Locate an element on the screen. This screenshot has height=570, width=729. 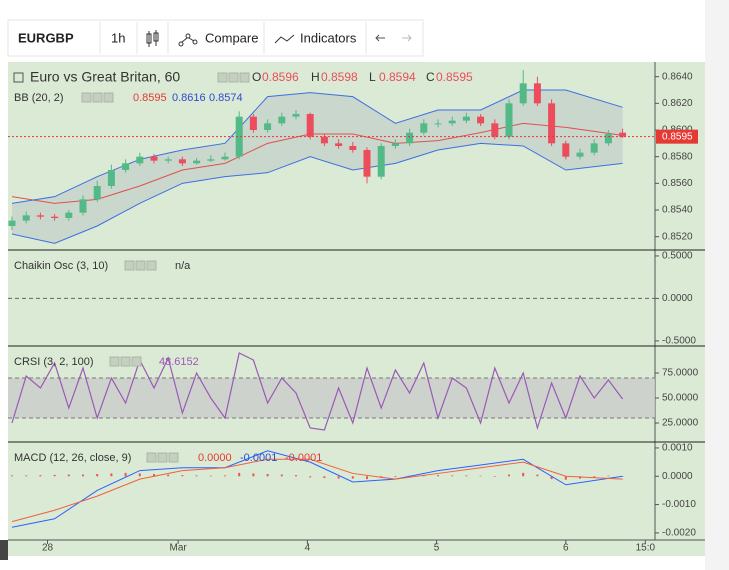
indicator-value: 48.6152 is located at coordinates (179, 362).